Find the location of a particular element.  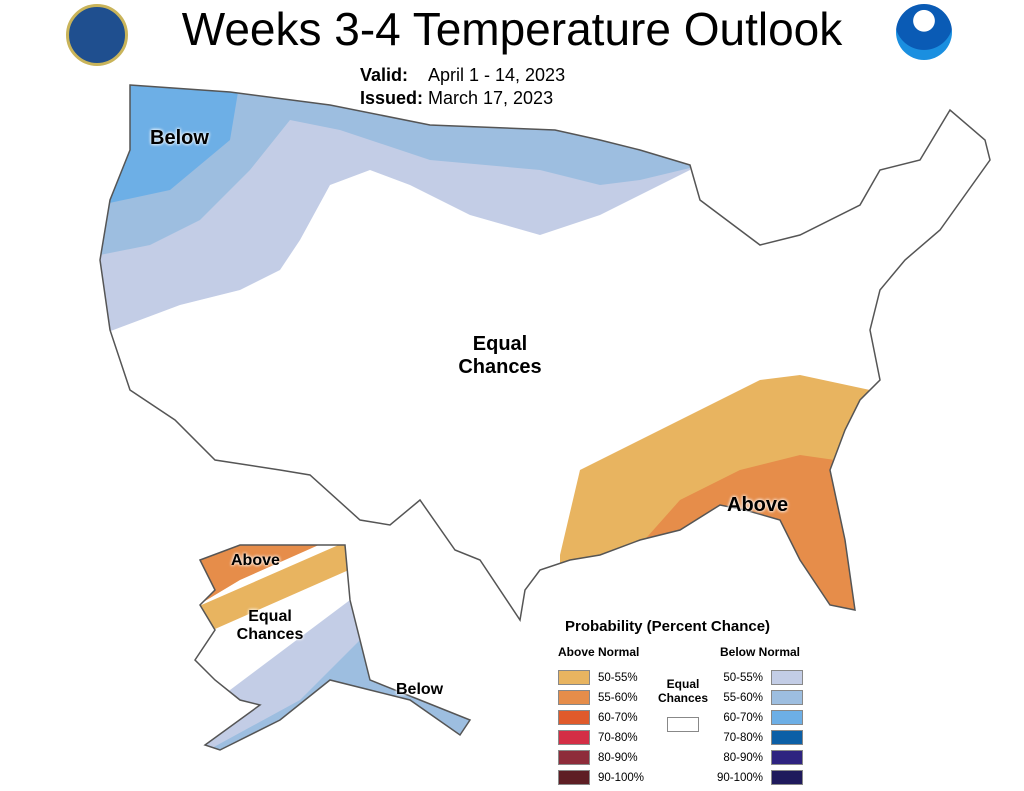

legend-above-row: 80-90% is located at coordinates (602, 757).